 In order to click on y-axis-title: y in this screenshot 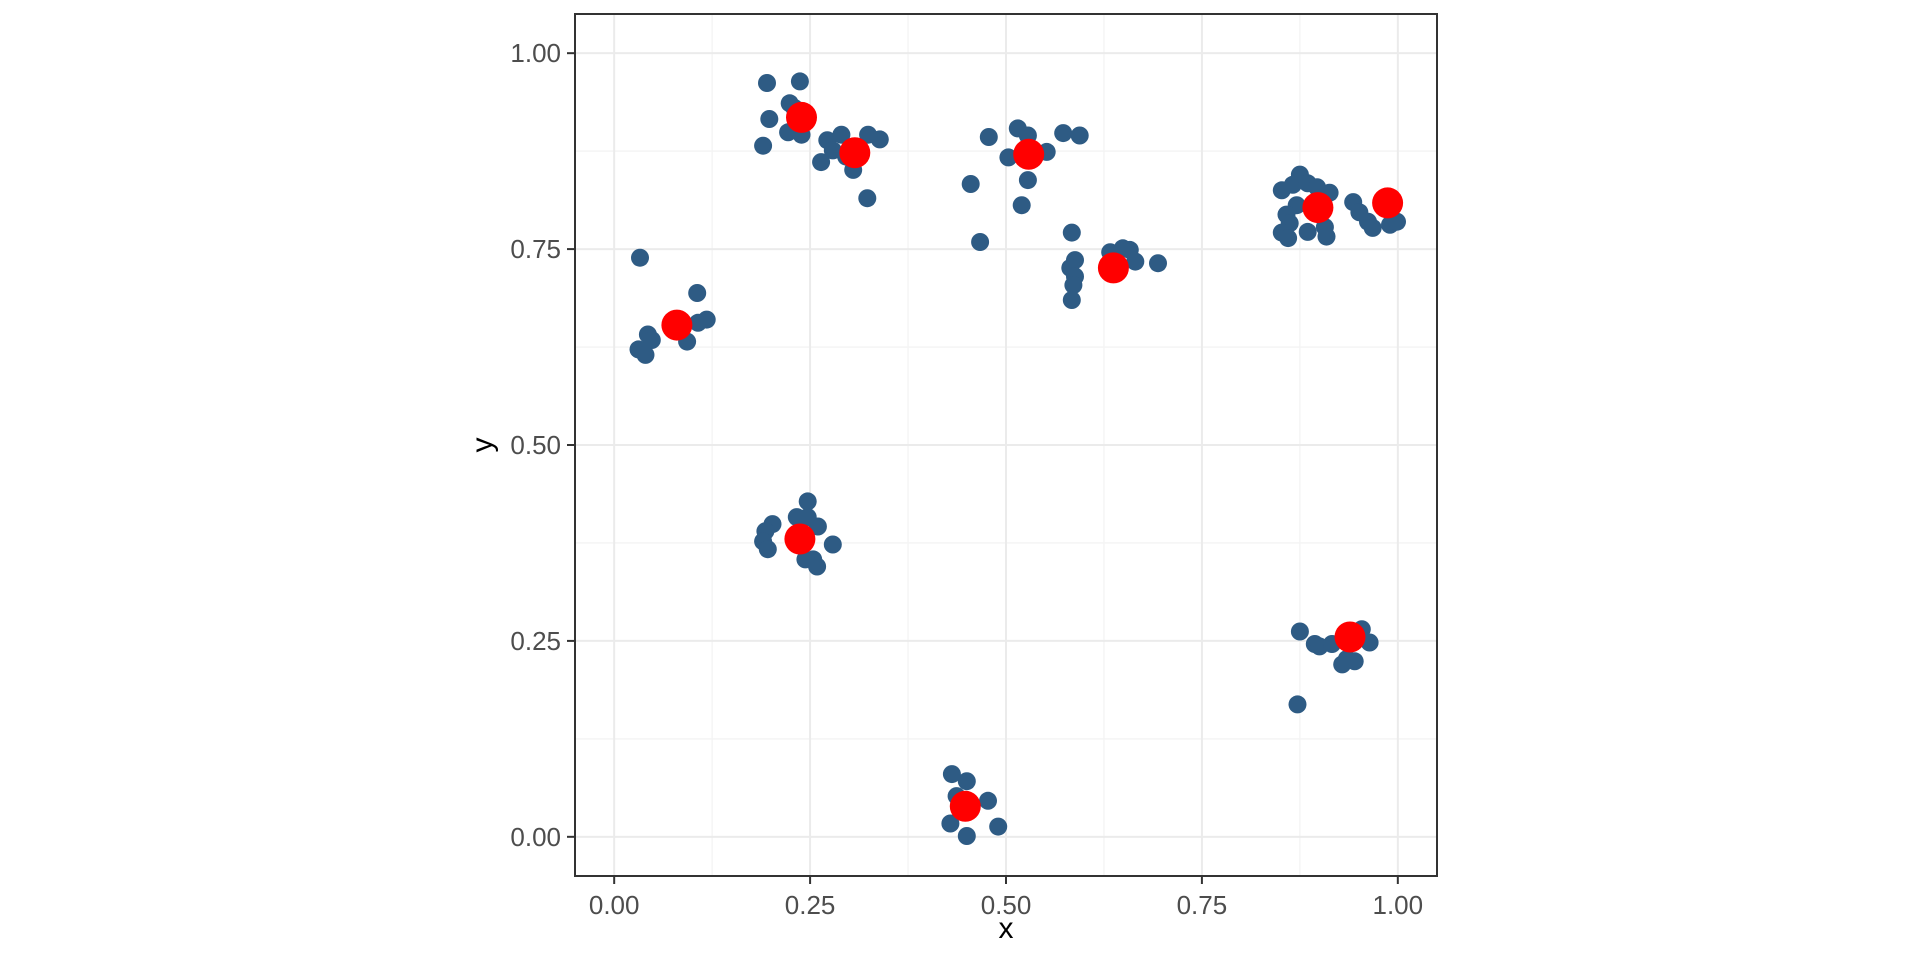, I will do `click(482, 445)`.